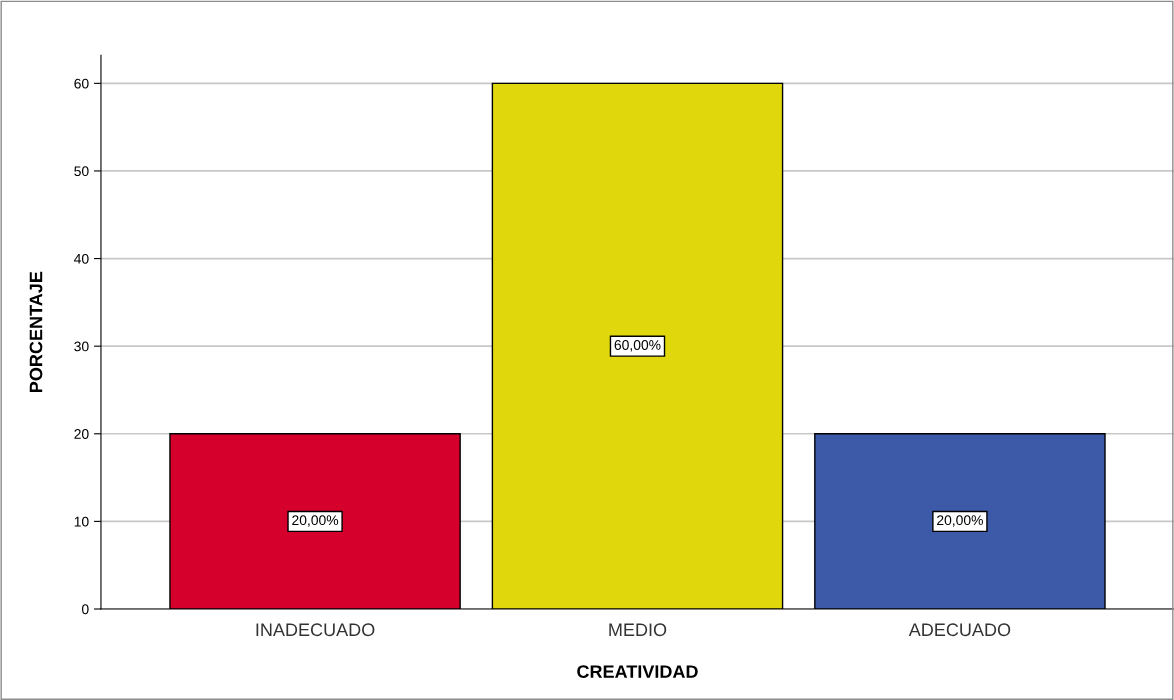 This screenshot has height=700, width=1174. What do you see at coordinates (638, 630) in the screenshot?
I see `x-tick-label: MEDIO` at bounding box center [638, 630].